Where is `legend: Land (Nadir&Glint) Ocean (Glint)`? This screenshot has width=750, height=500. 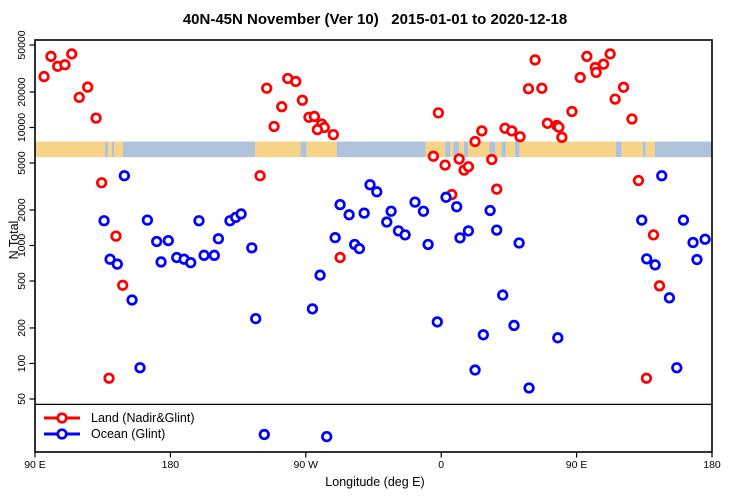 legend: Land (Nadir&Glint) Ocean (Glint) is located at coordinates (118, 426).